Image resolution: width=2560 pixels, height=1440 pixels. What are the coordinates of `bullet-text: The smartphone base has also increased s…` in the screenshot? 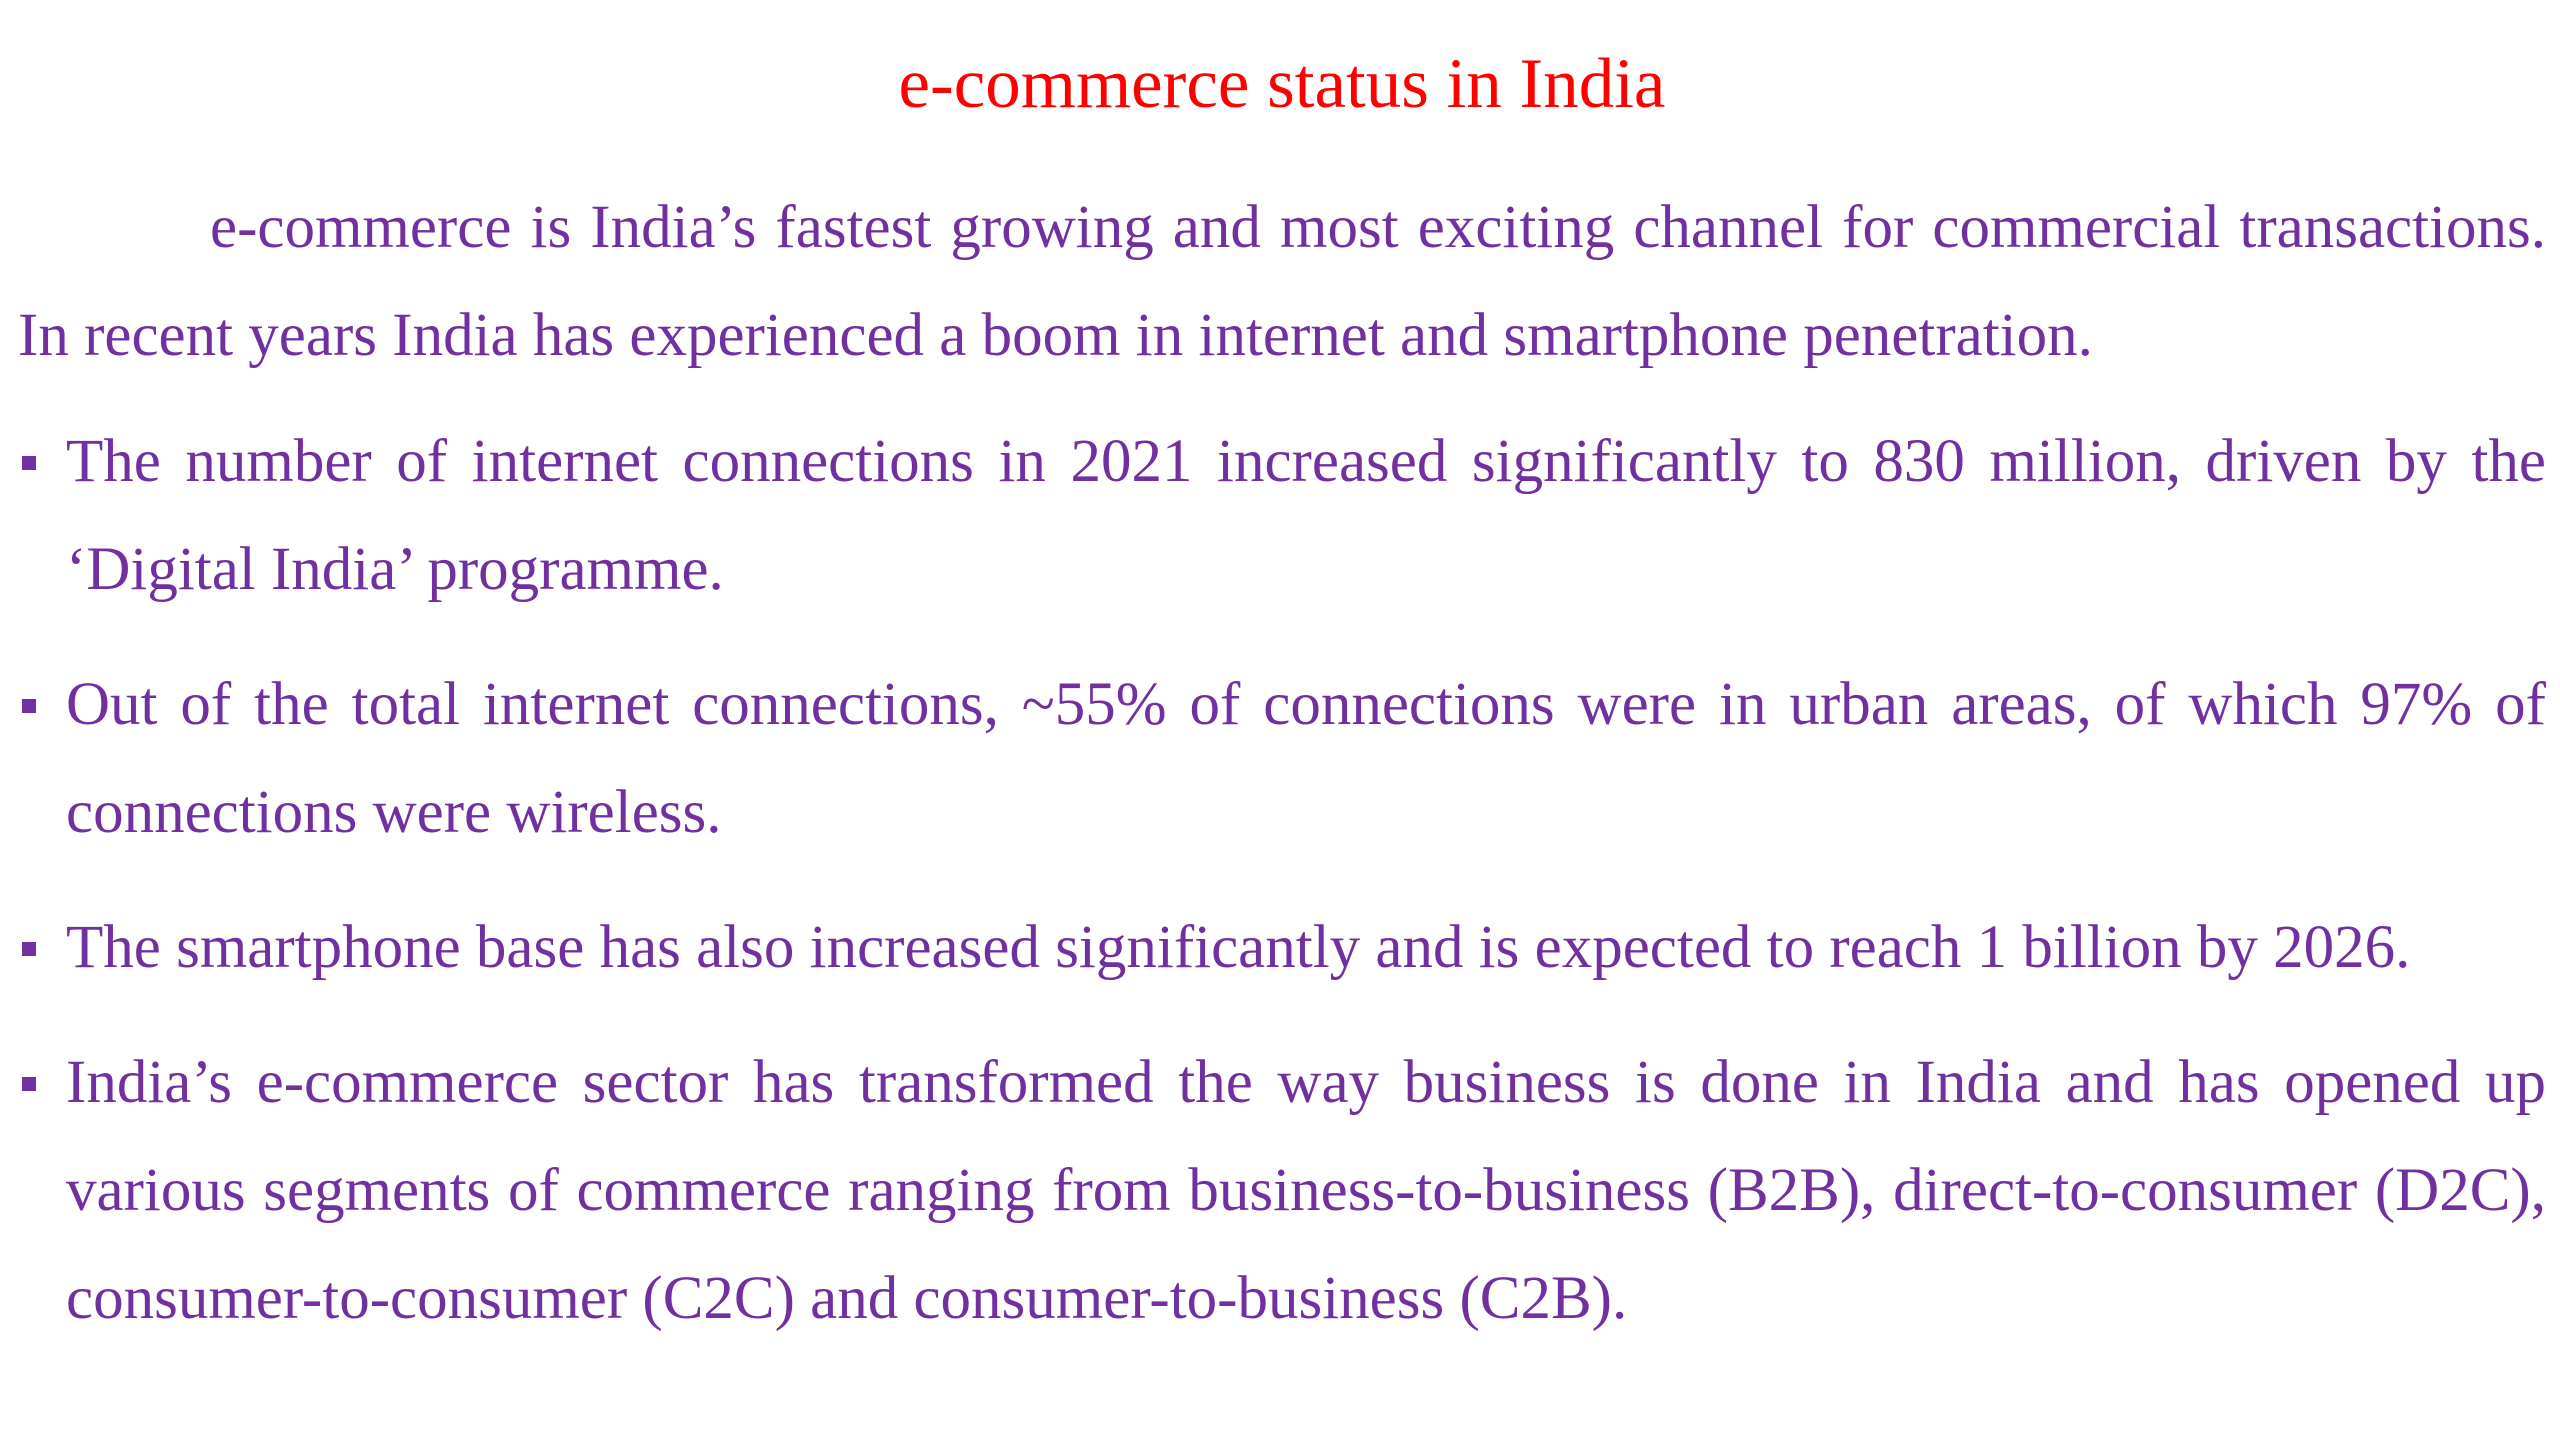 It's located at (1238, 947).